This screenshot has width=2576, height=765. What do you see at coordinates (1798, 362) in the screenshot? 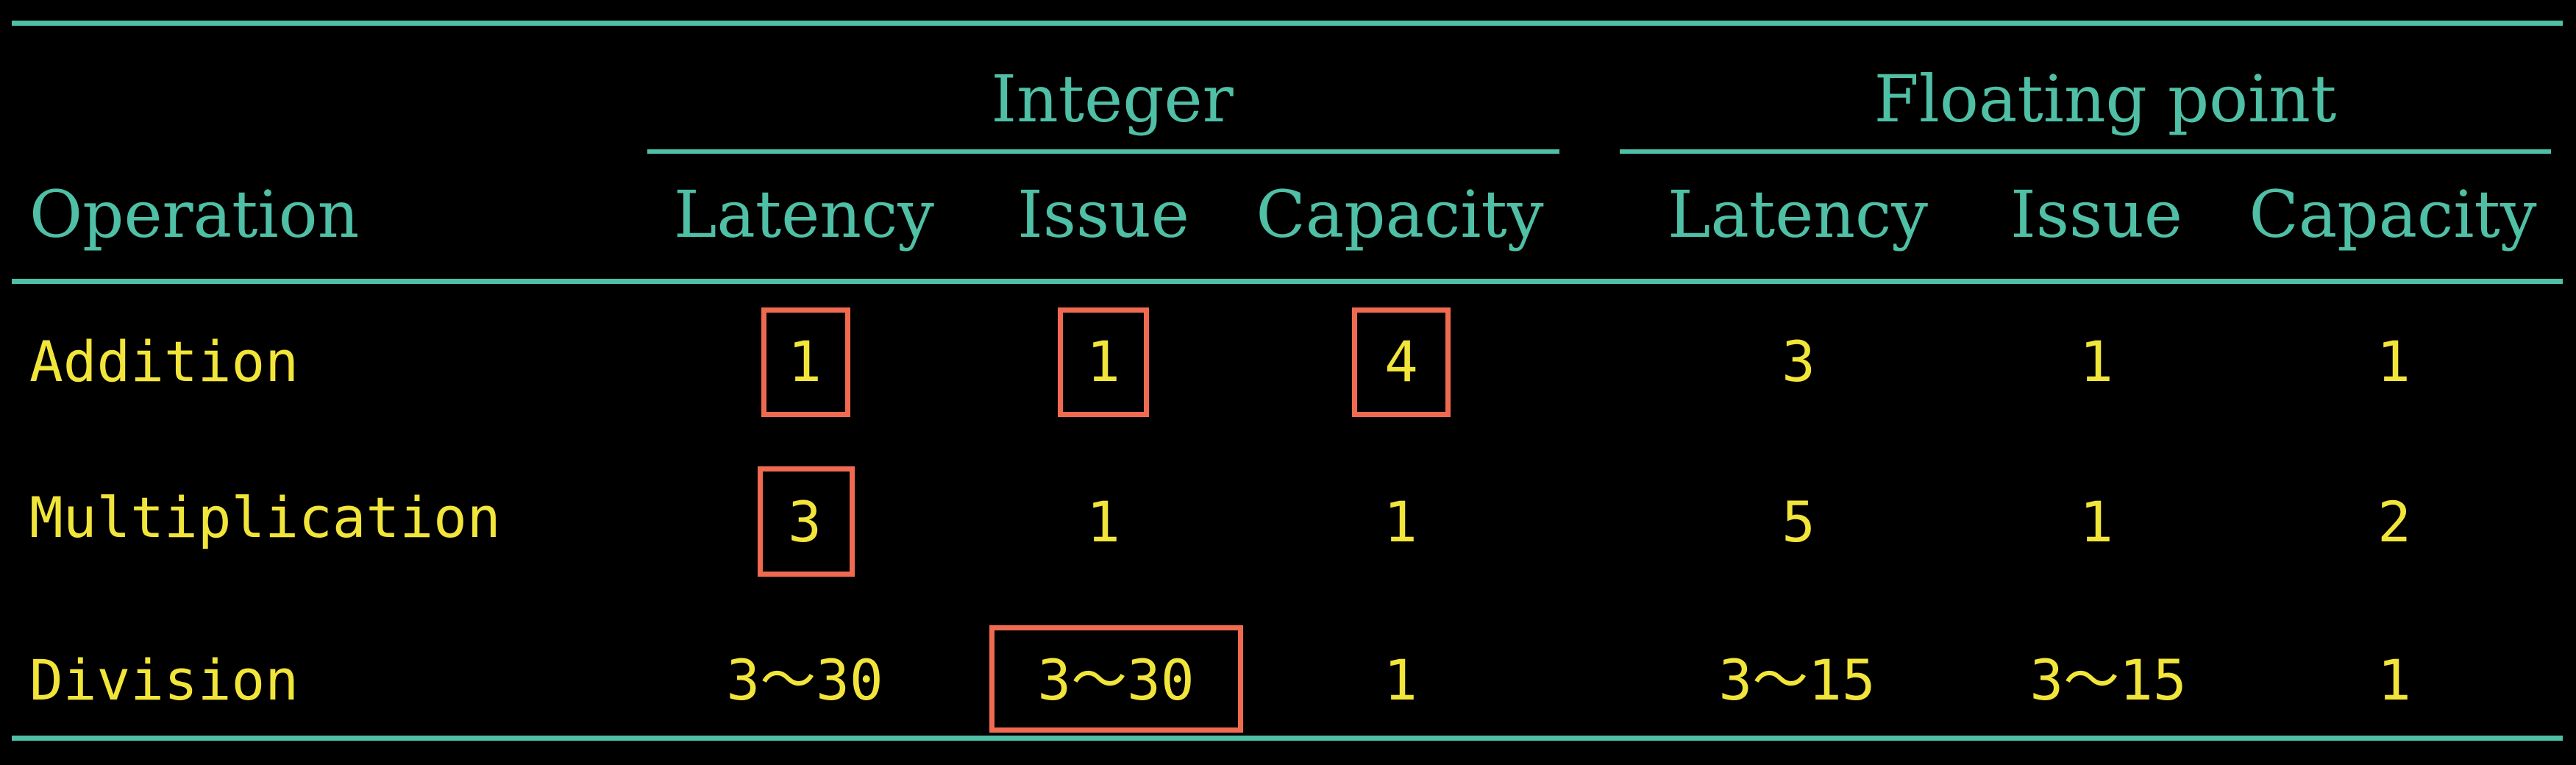
I see `cell-addition-fp-latency: 3` at bounding box center [1798, 362].